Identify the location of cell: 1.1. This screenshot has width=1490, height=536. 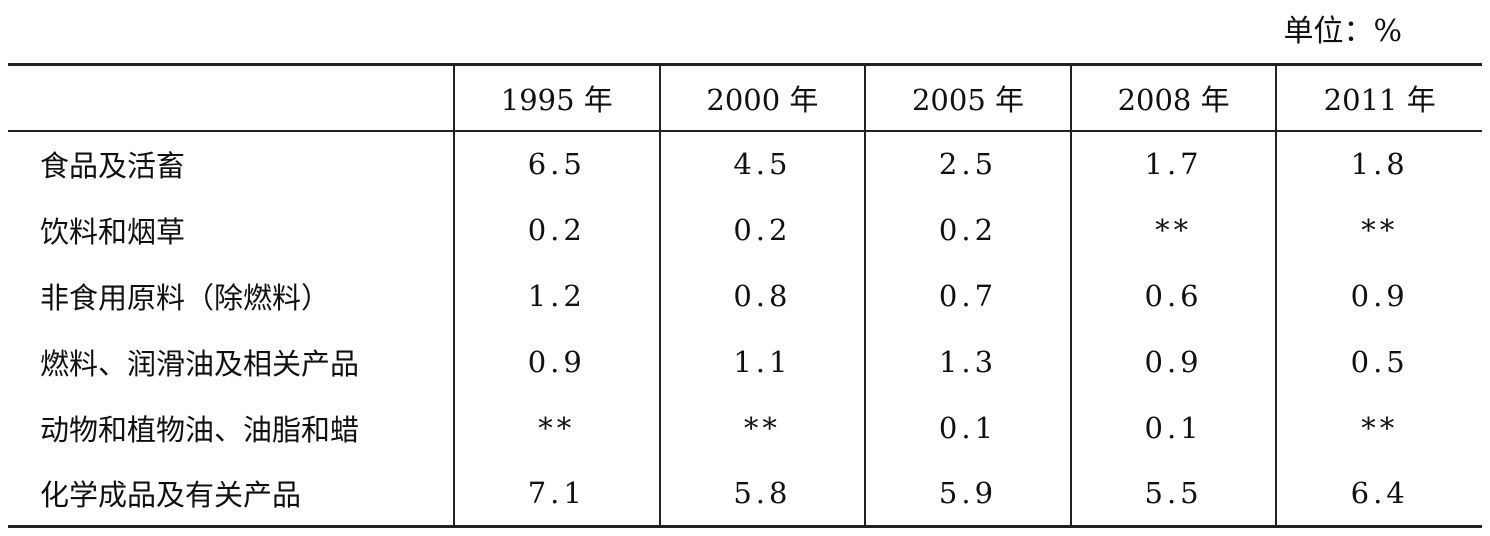
(762, 361).